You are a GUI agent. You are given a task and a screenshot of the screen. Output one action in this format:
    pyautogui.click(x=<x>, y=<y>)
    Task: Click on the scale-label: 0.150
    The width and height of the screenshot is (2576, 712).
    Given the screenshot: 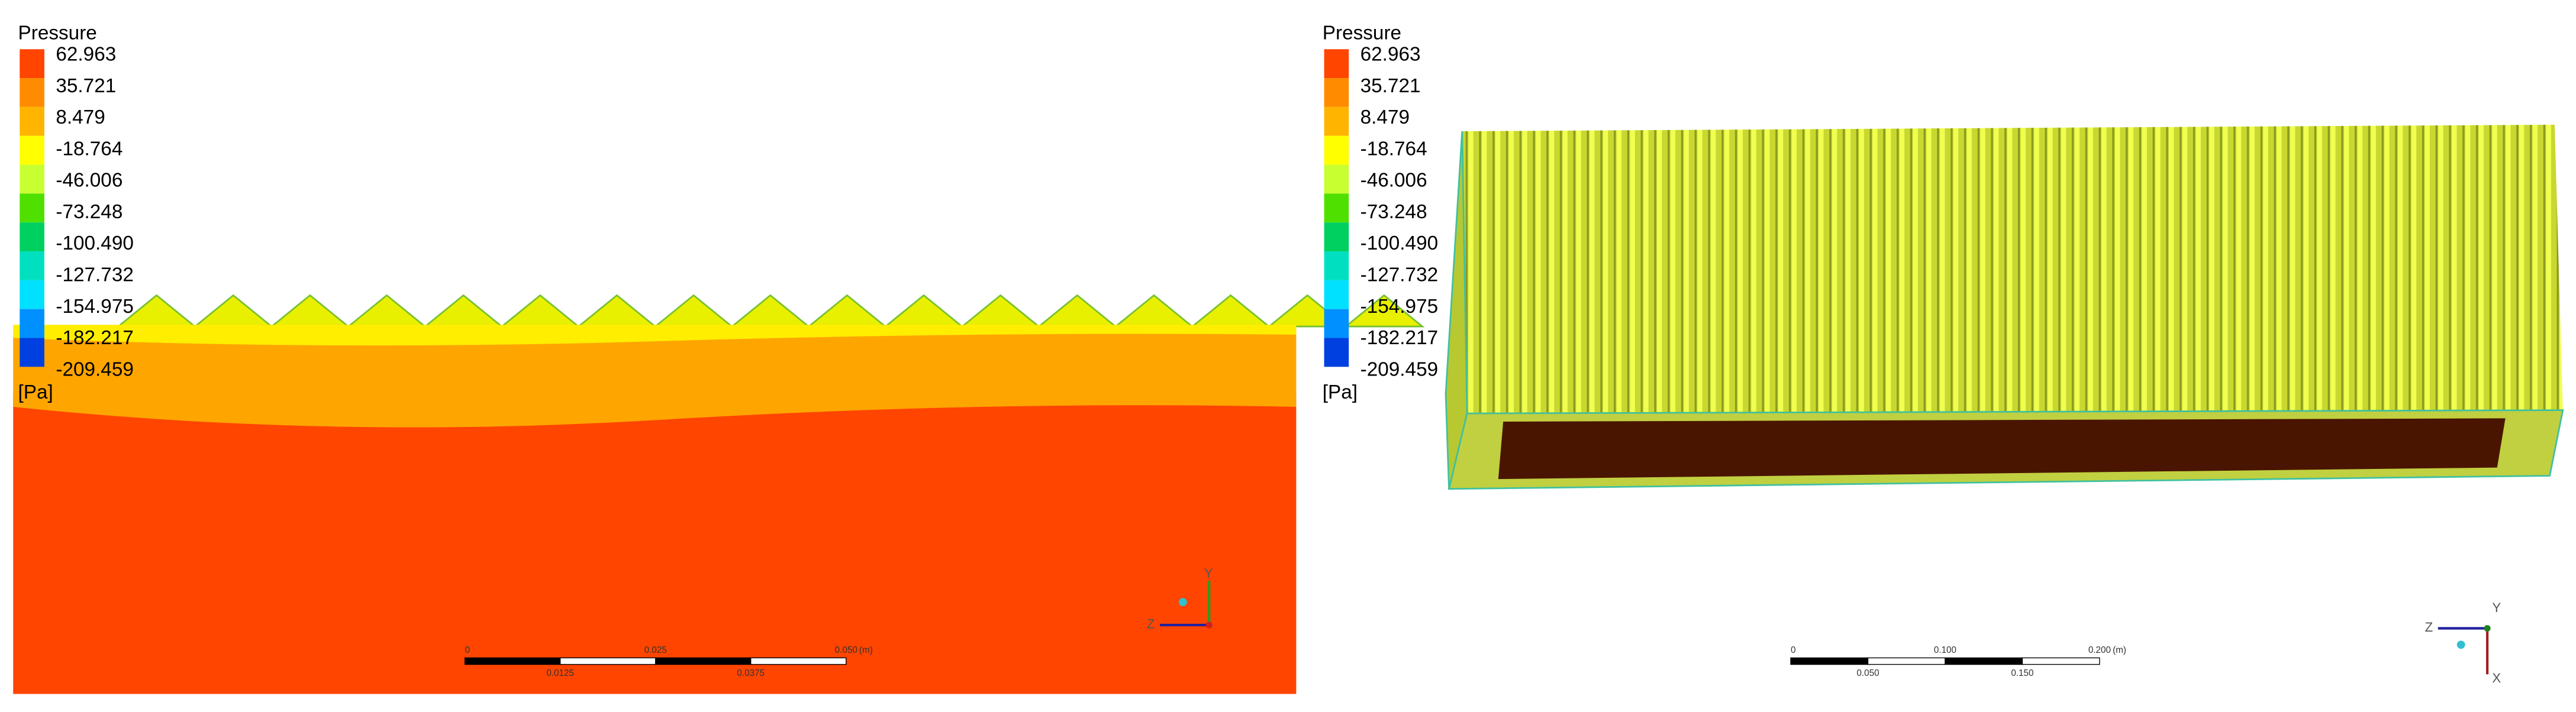 What is the action you would take?
    pyautogui.click(x=2022, y=673)
    